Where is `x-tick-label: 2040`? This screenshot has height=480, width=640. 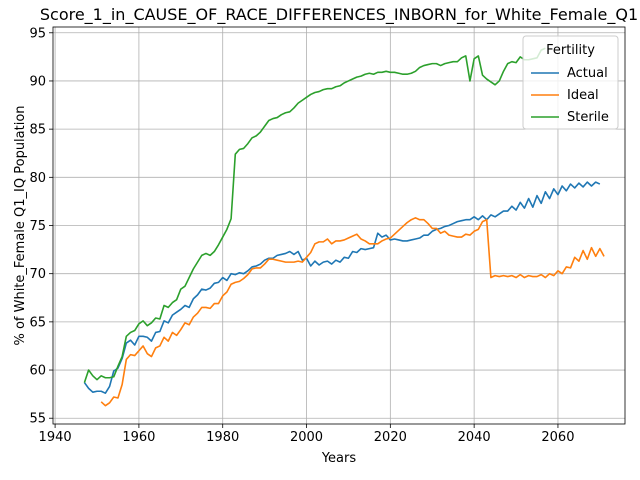 x-tick-label: 2040 is located at coordinates (474, 437).